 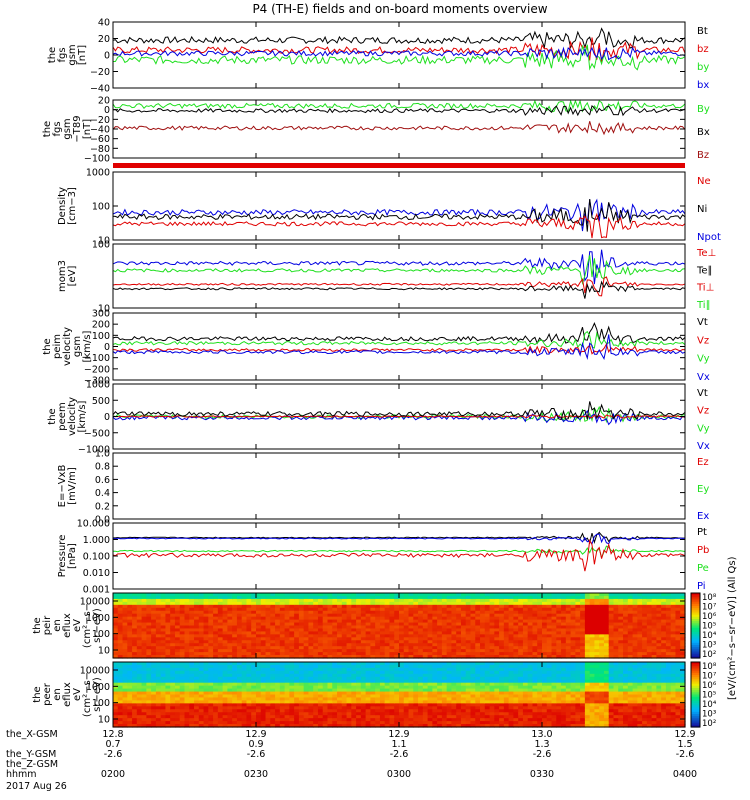 I want to click on y-tick-label: 0.4, so click(x=102, y=493).